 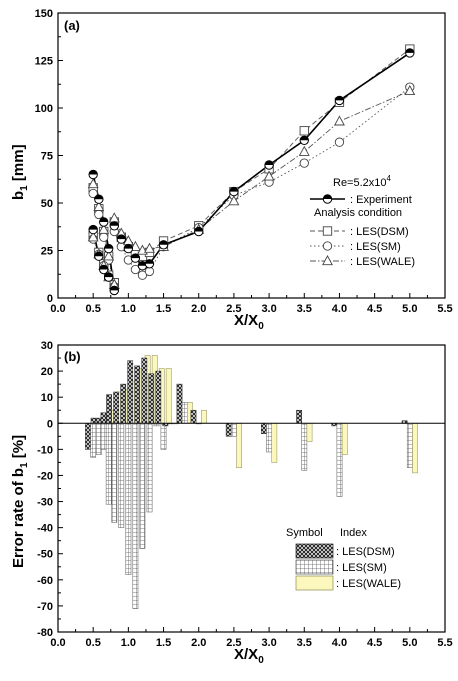 What do you see at coordinates (389, 178) in the screenshot?
I see `reynolds-exponent: 4` at bounding box center [389, 178].